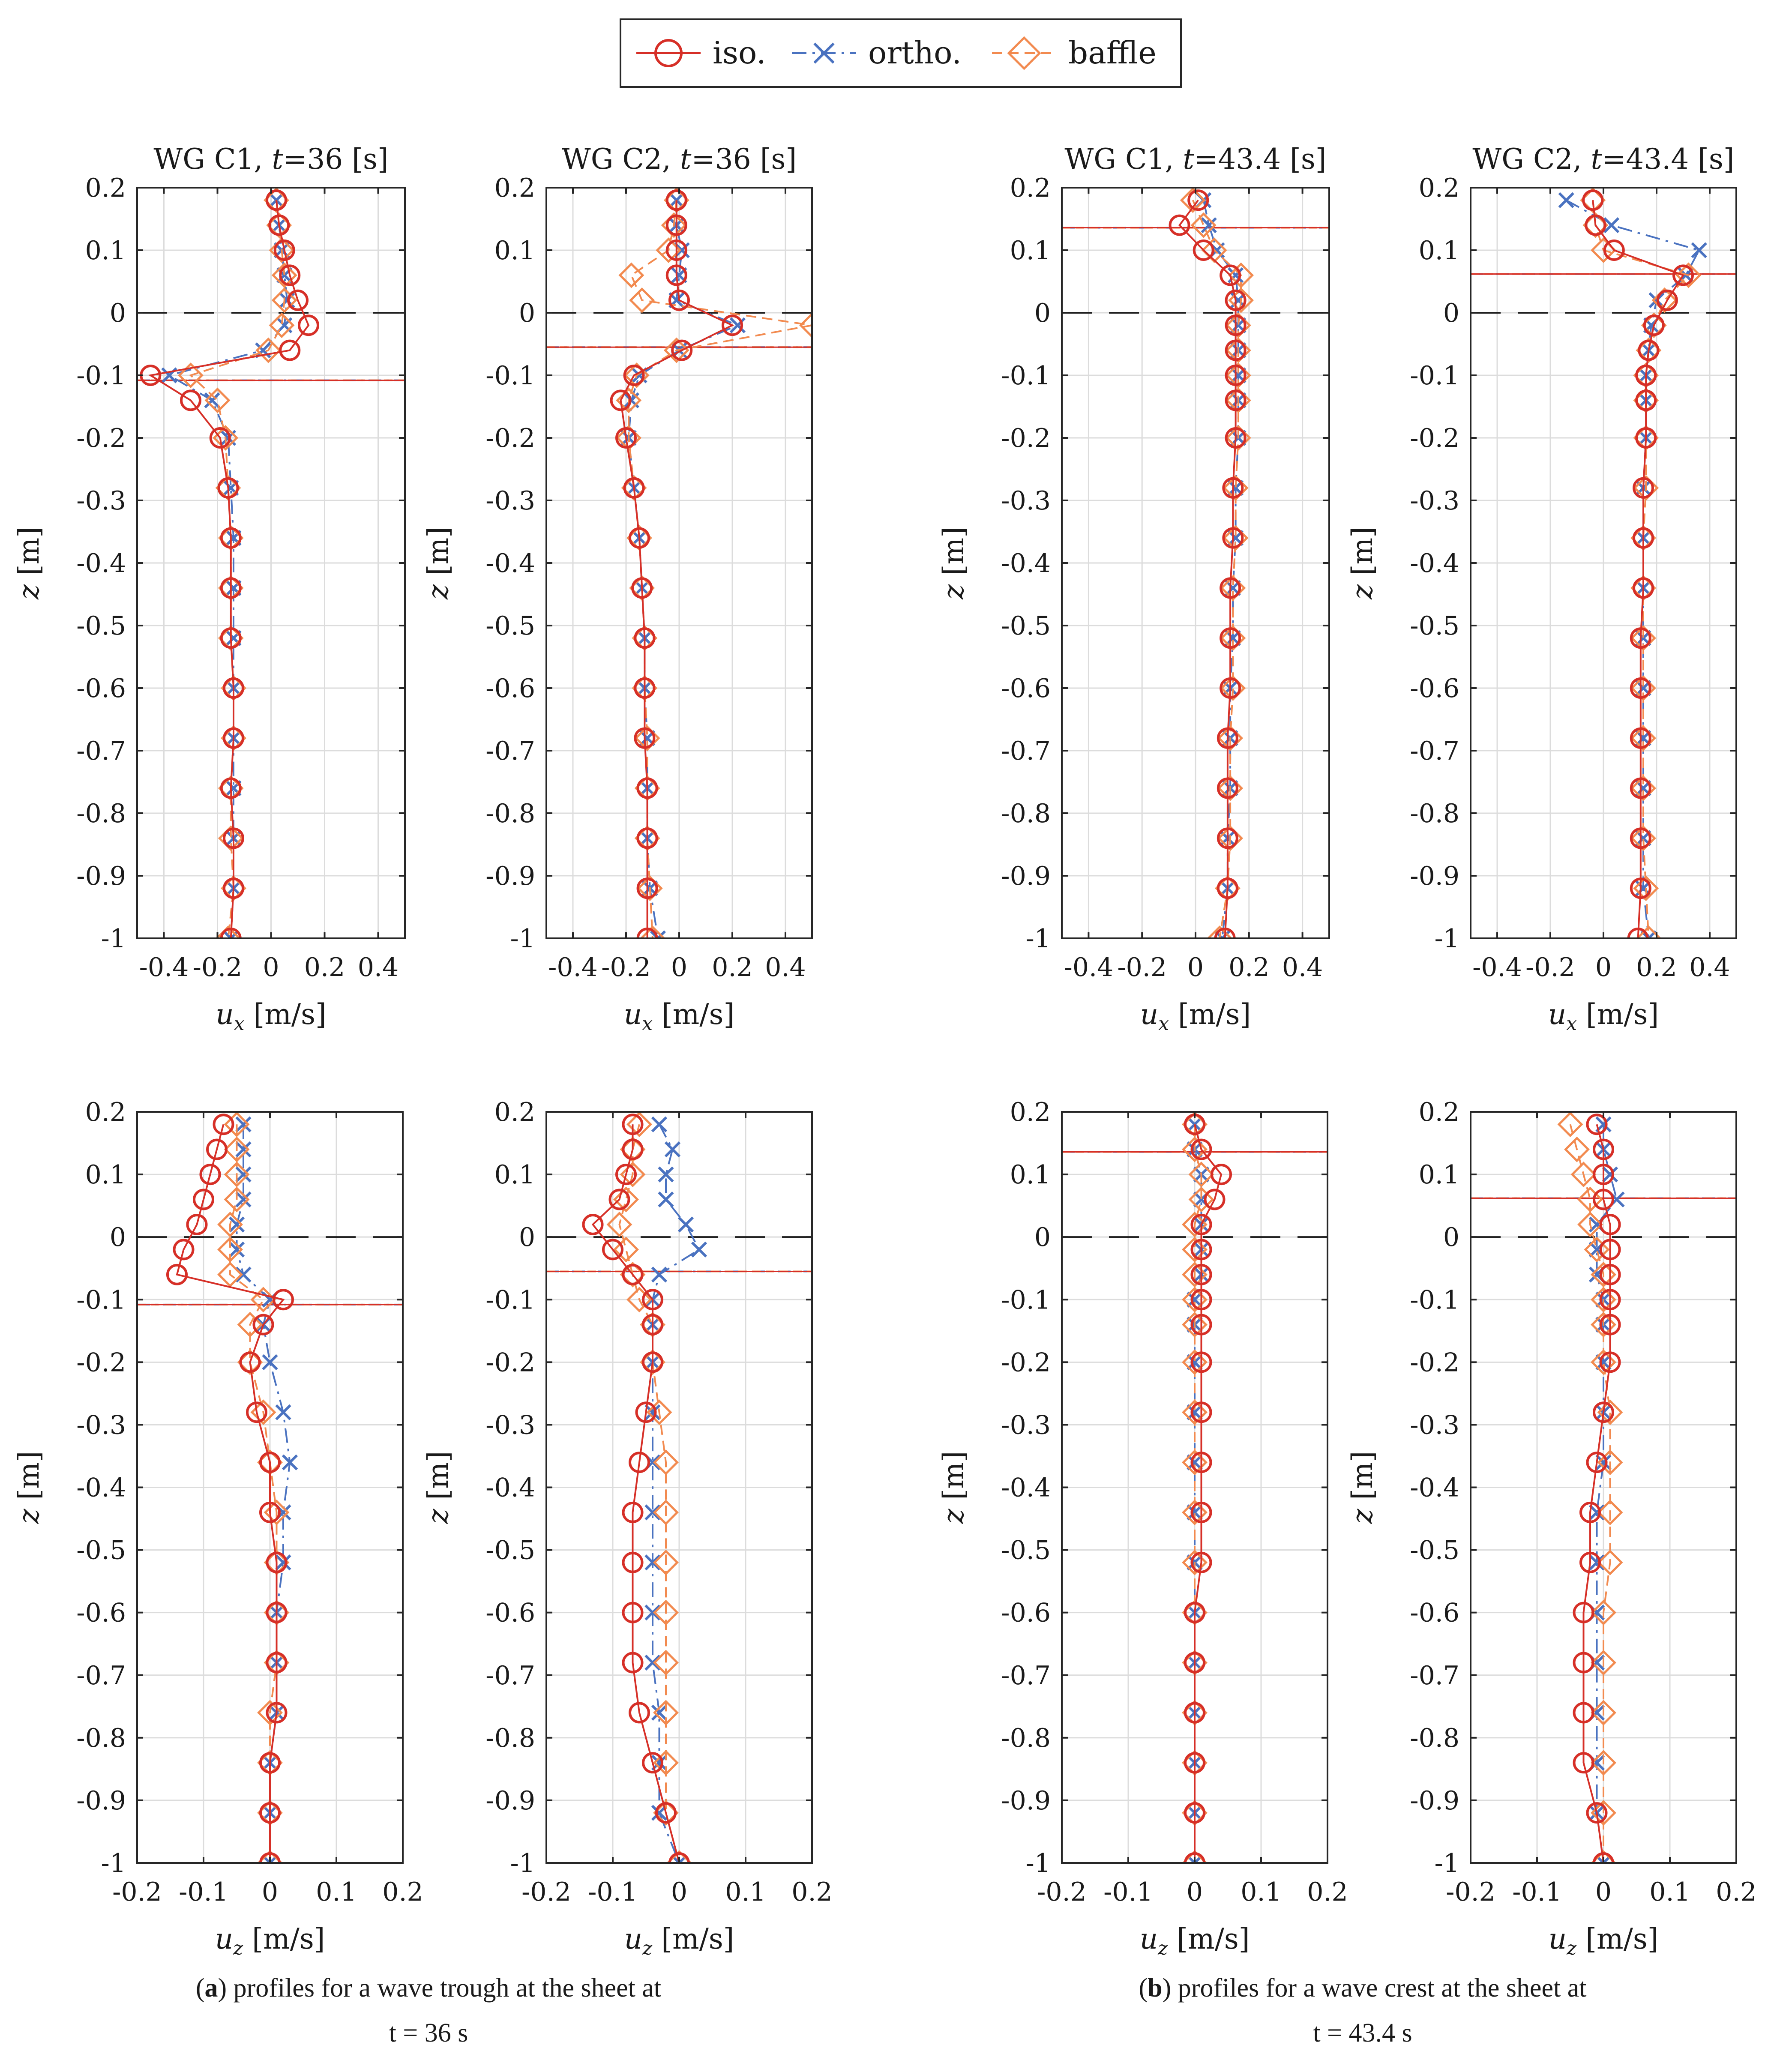  What do you see at coordinates (438, 1487) in the screenshot?
I see `y-axis-label: z [m]` at bounding box center [438, 1487].